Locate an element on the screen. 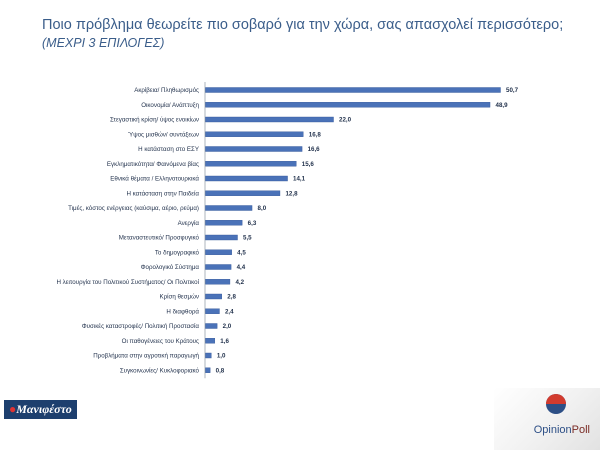  value-label: 0,8 is located at coordinates (220, 370).